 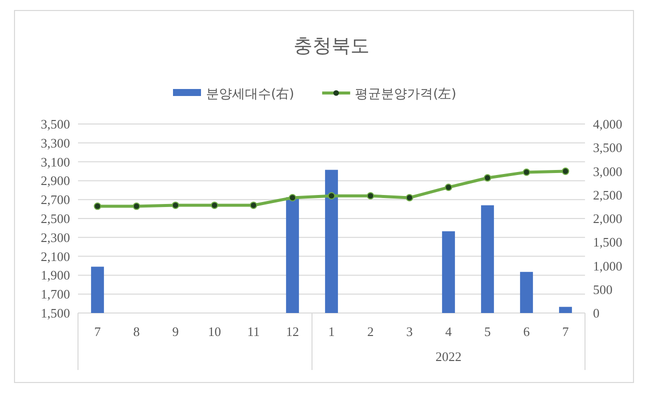 What do you see at coordinates (55, 275) in the screenshot?
I see `y-tick-label: 1,900` at bounding box center [55, 275].